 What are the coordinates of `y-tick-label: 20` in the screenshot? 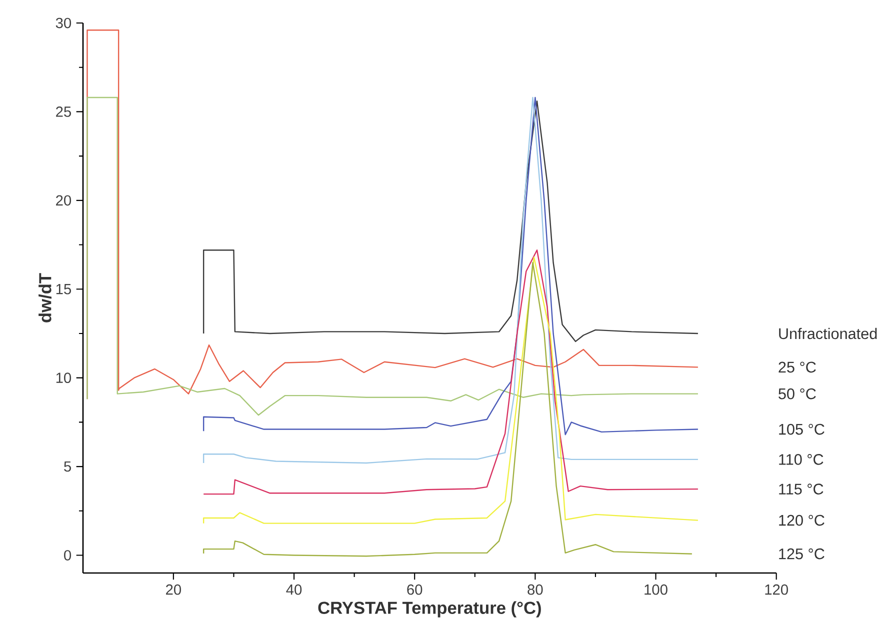 It's located at (64, 200).